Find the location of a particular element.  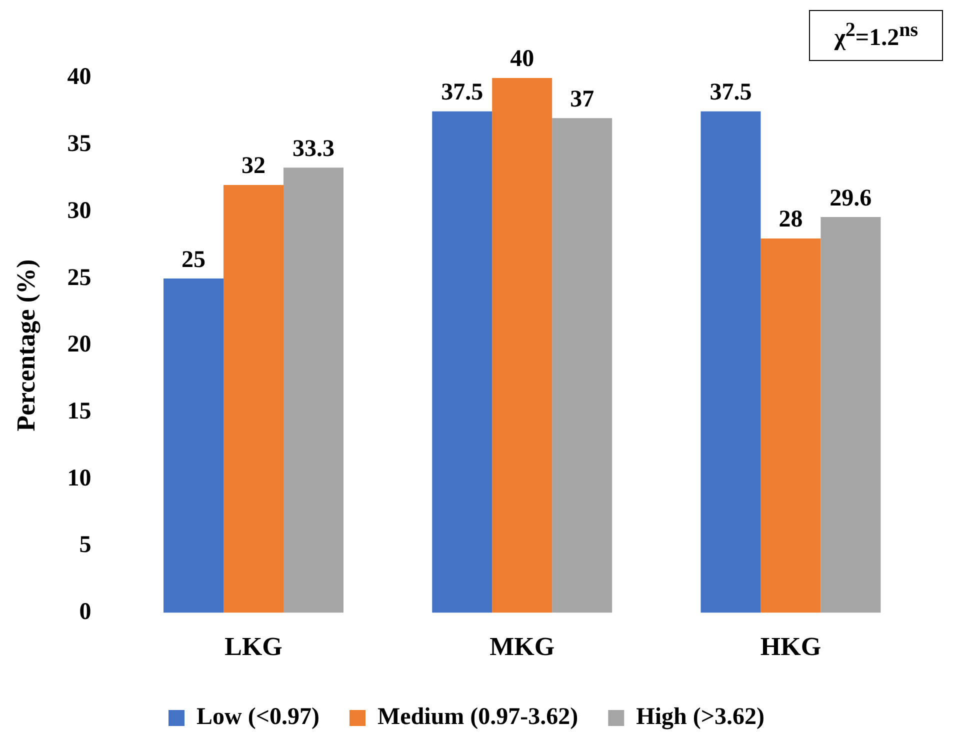

data-label: 28 is located at coordinates (790, 219).